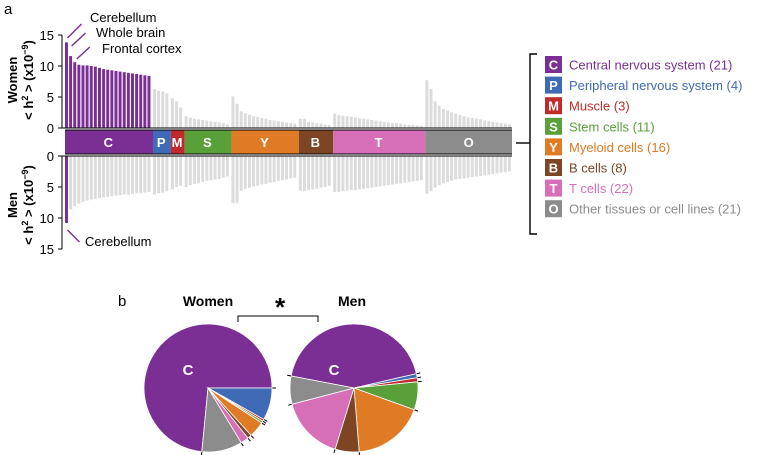  I want to click on band-segment-B, so click(316, 142).